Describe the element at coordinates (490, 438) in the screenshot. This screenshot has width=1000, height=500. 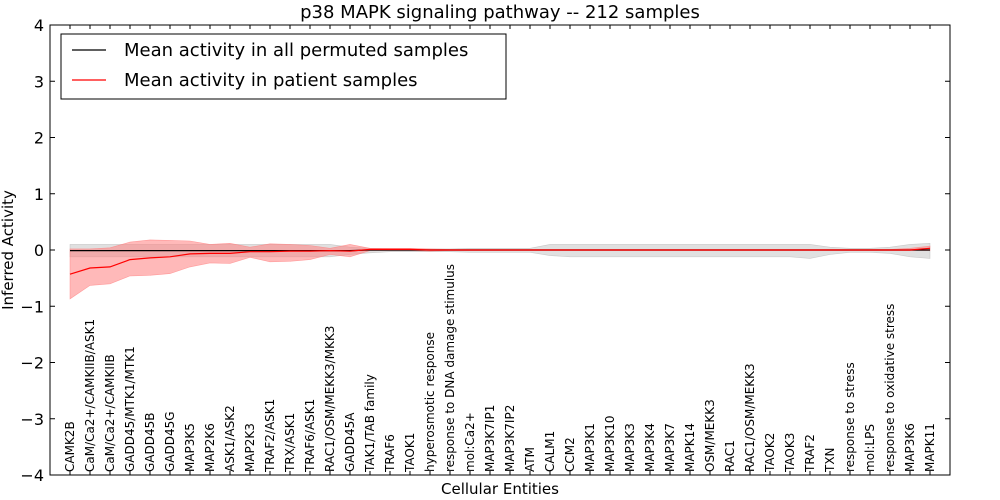
I see `x-tick-label: MAP3K7IP1` at that location.